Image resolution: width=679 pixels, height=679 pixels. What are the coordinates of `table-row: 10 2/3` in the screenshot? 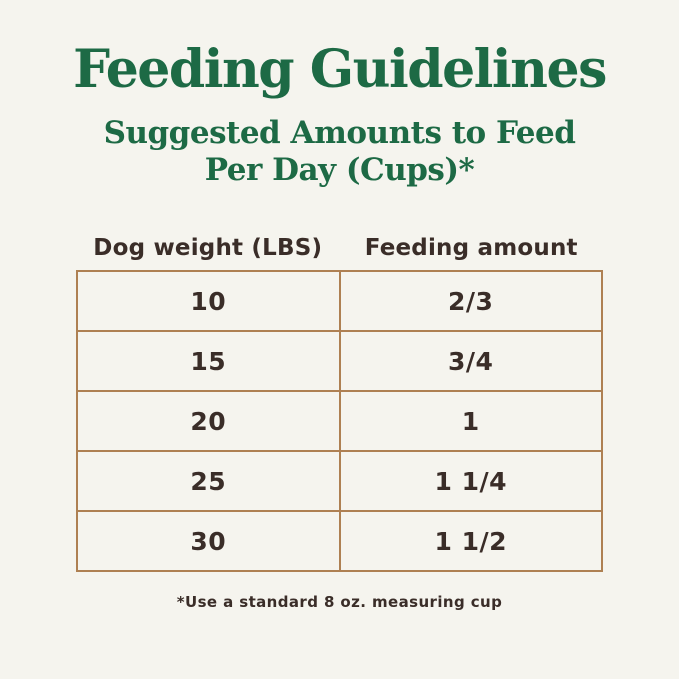 It's located at (339, 301).